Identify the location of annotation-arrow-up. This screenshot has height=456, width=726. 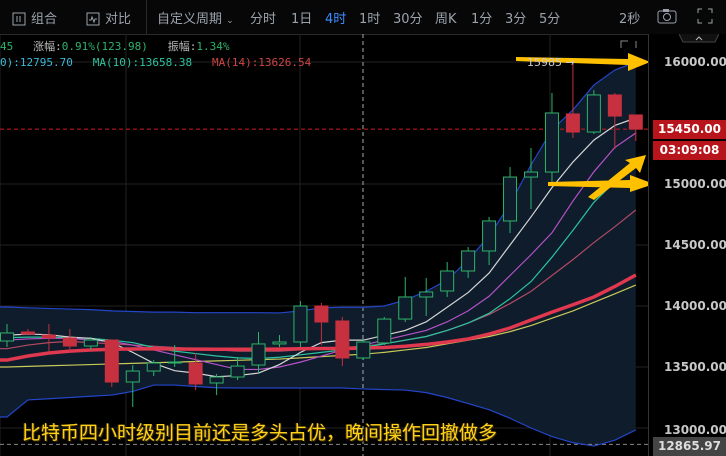
(617, 177).